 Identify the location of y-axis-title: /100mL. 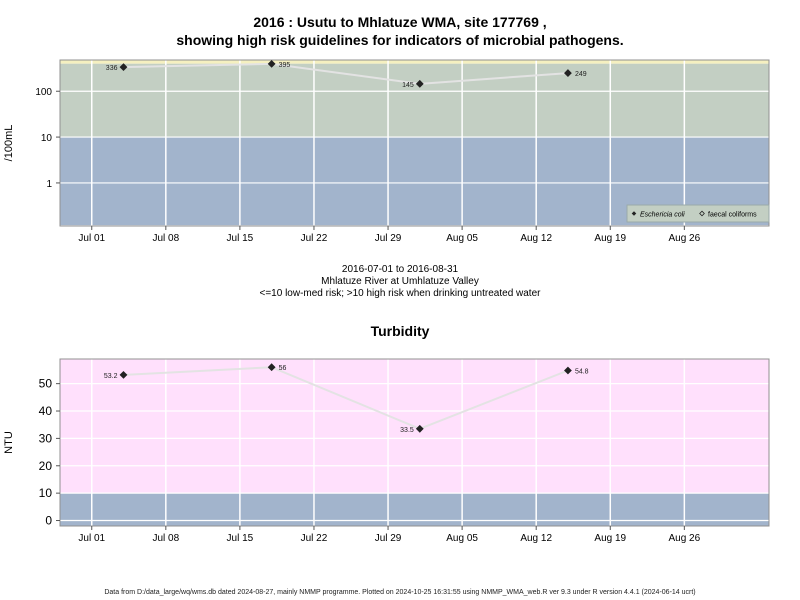
(9, 143).